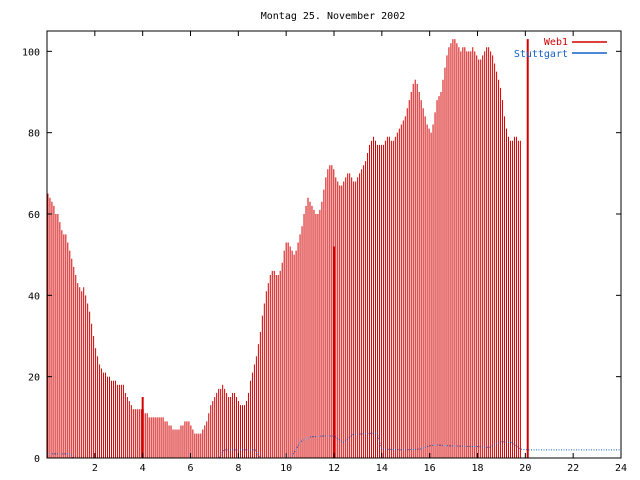 The image size is (640, 480). What do you see at coordinates (621, 468) in the screenshot?
I see `x-tick-label: 24` at bounding box center [621, 468].